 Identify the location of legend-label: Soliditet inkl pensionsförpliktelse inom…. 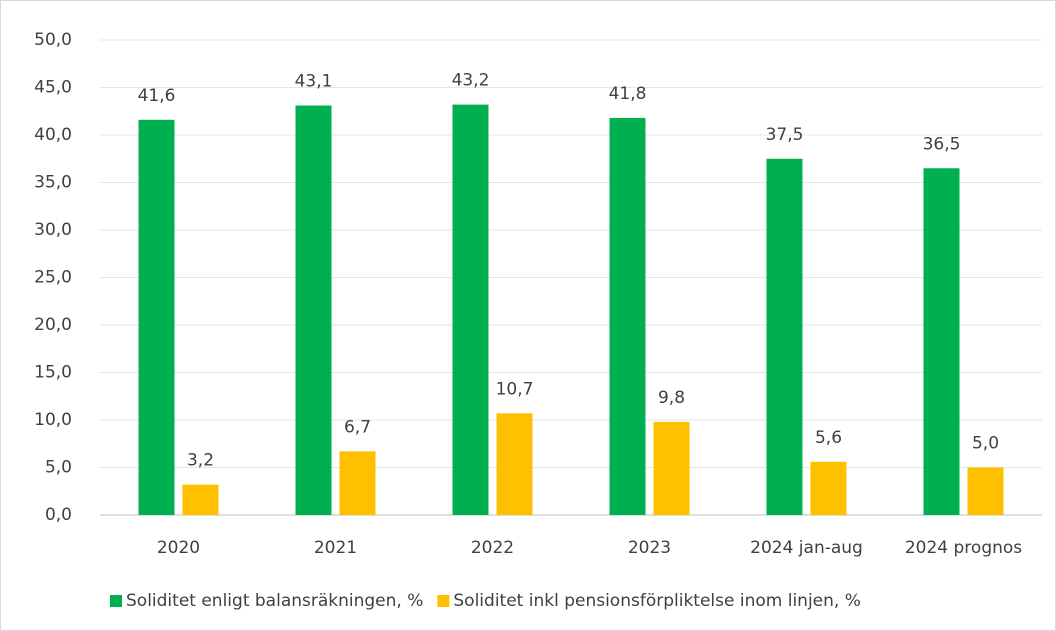
(656, 601).